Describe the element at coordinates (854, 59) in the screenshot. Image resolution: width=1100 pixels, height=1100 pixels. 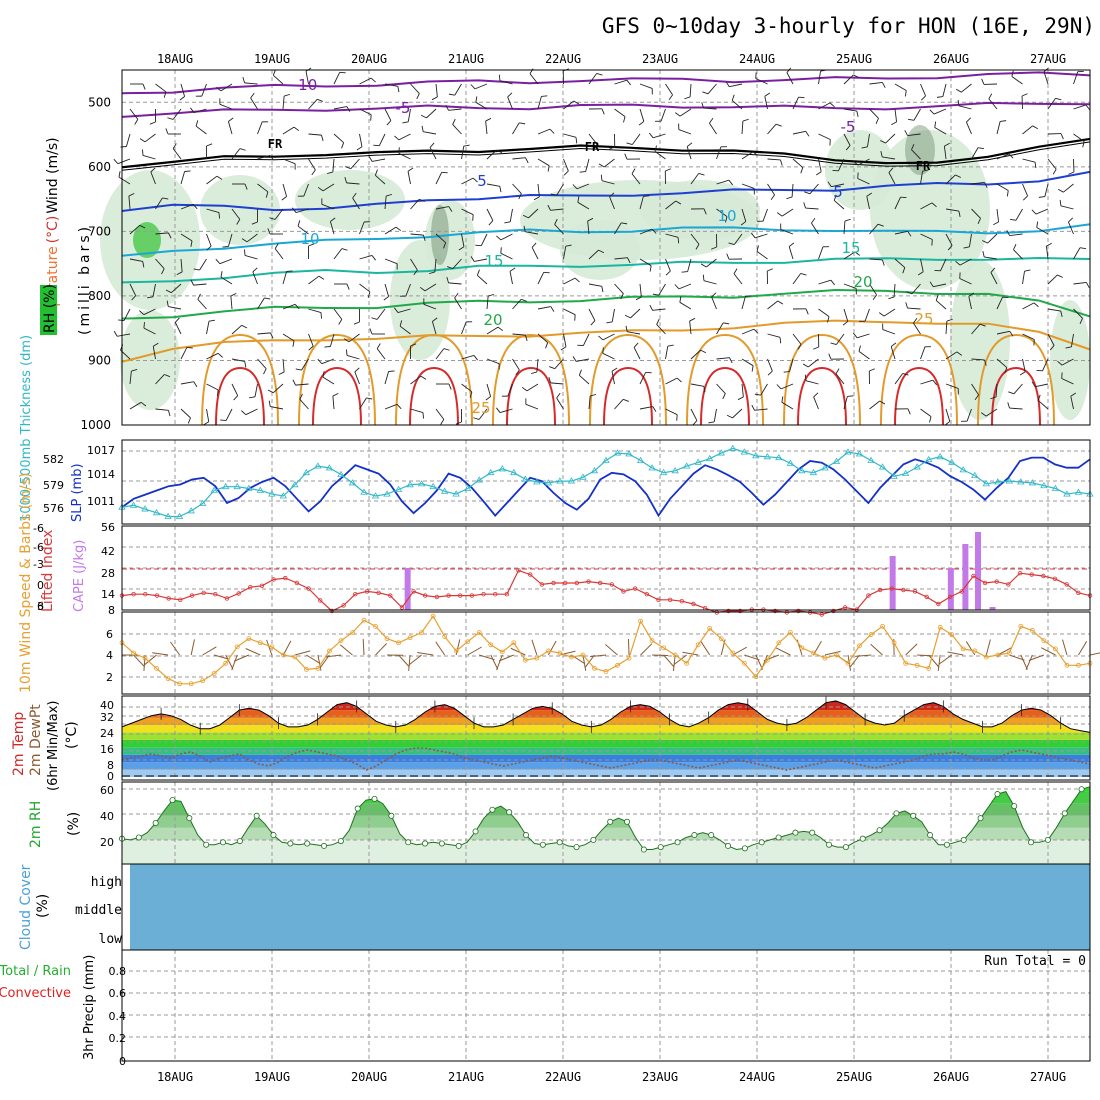
I see `date-label-top: 25AUG` at that location.